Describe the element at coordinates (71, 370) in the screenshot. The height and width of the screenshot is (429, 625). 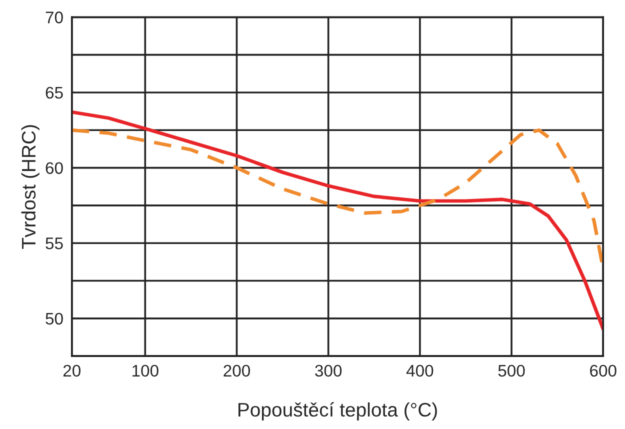
I see `x-tick-label: 20` at that location.